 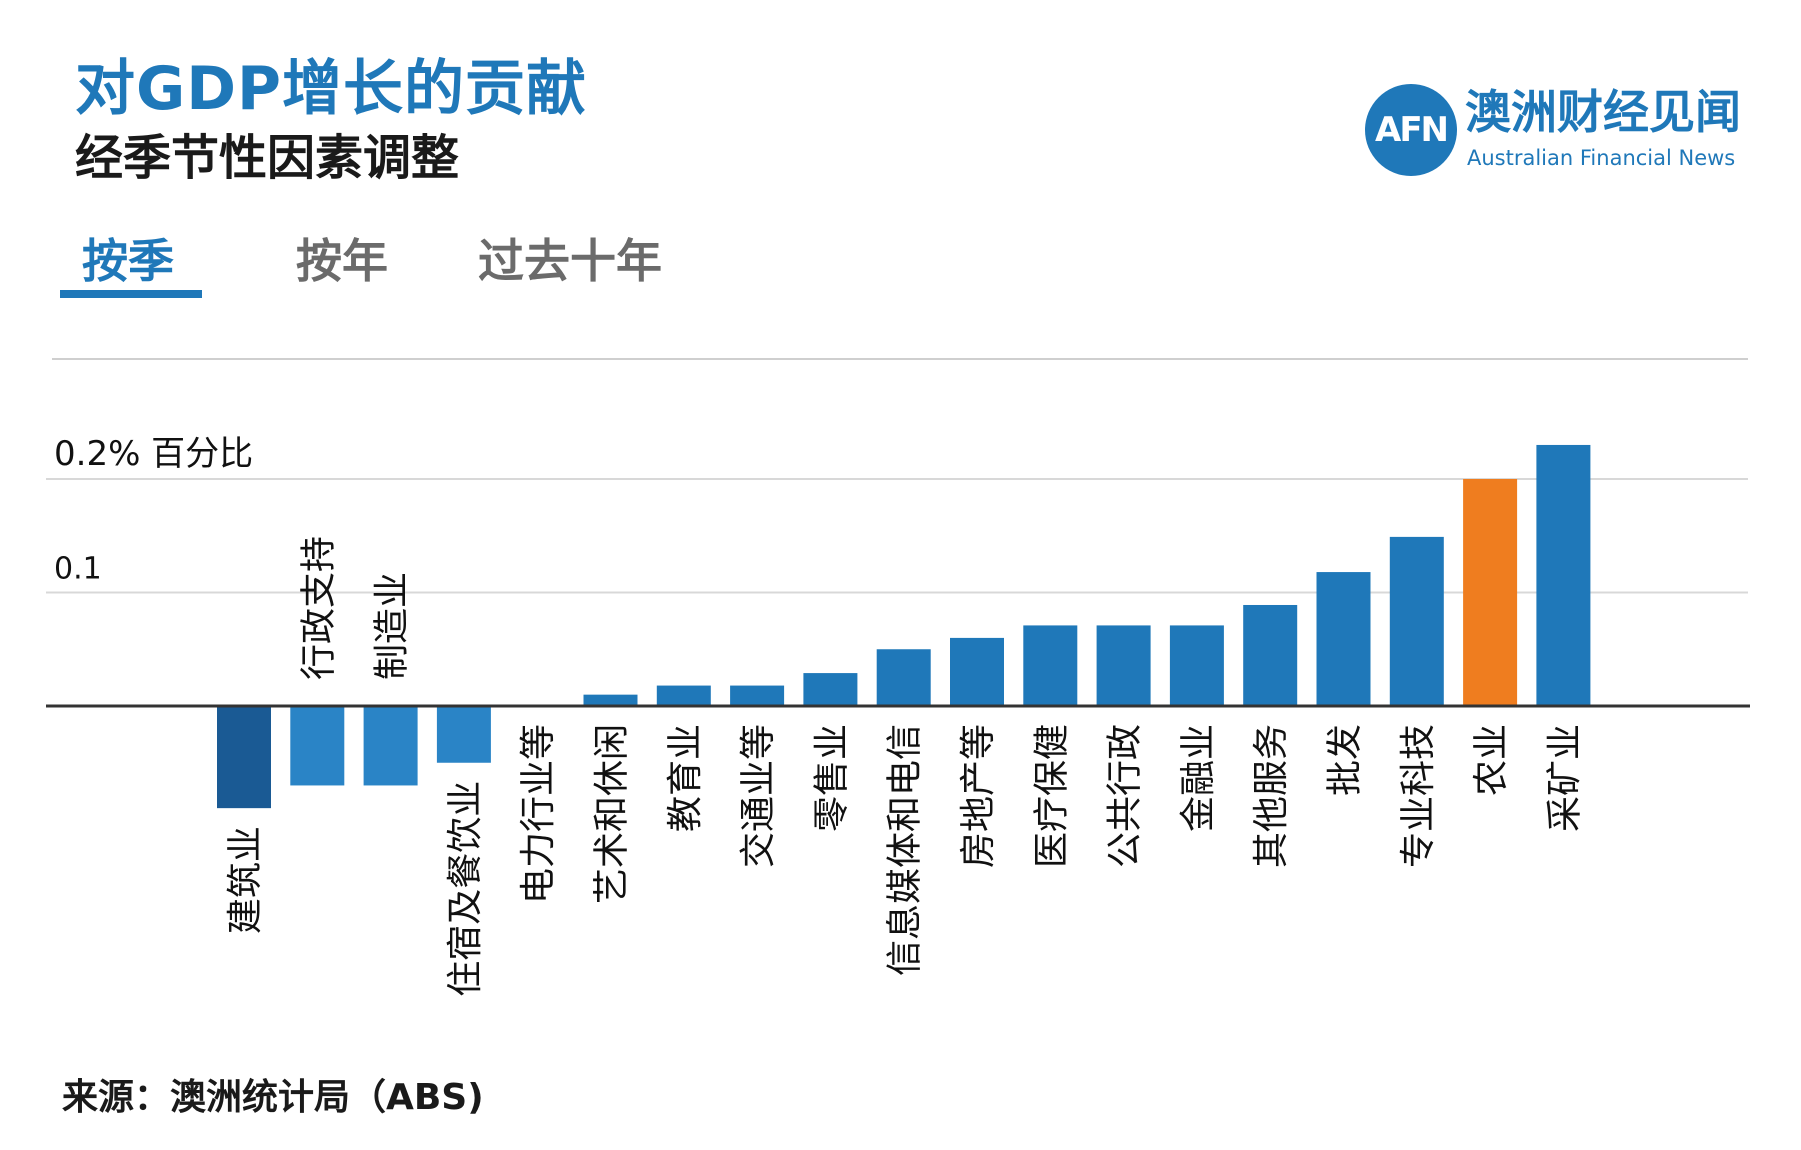 What do you see at coordinates (612, 814) in the screenshot?
I see `category-label-5: 艺术和休闲` at bounding box center [612, 814].